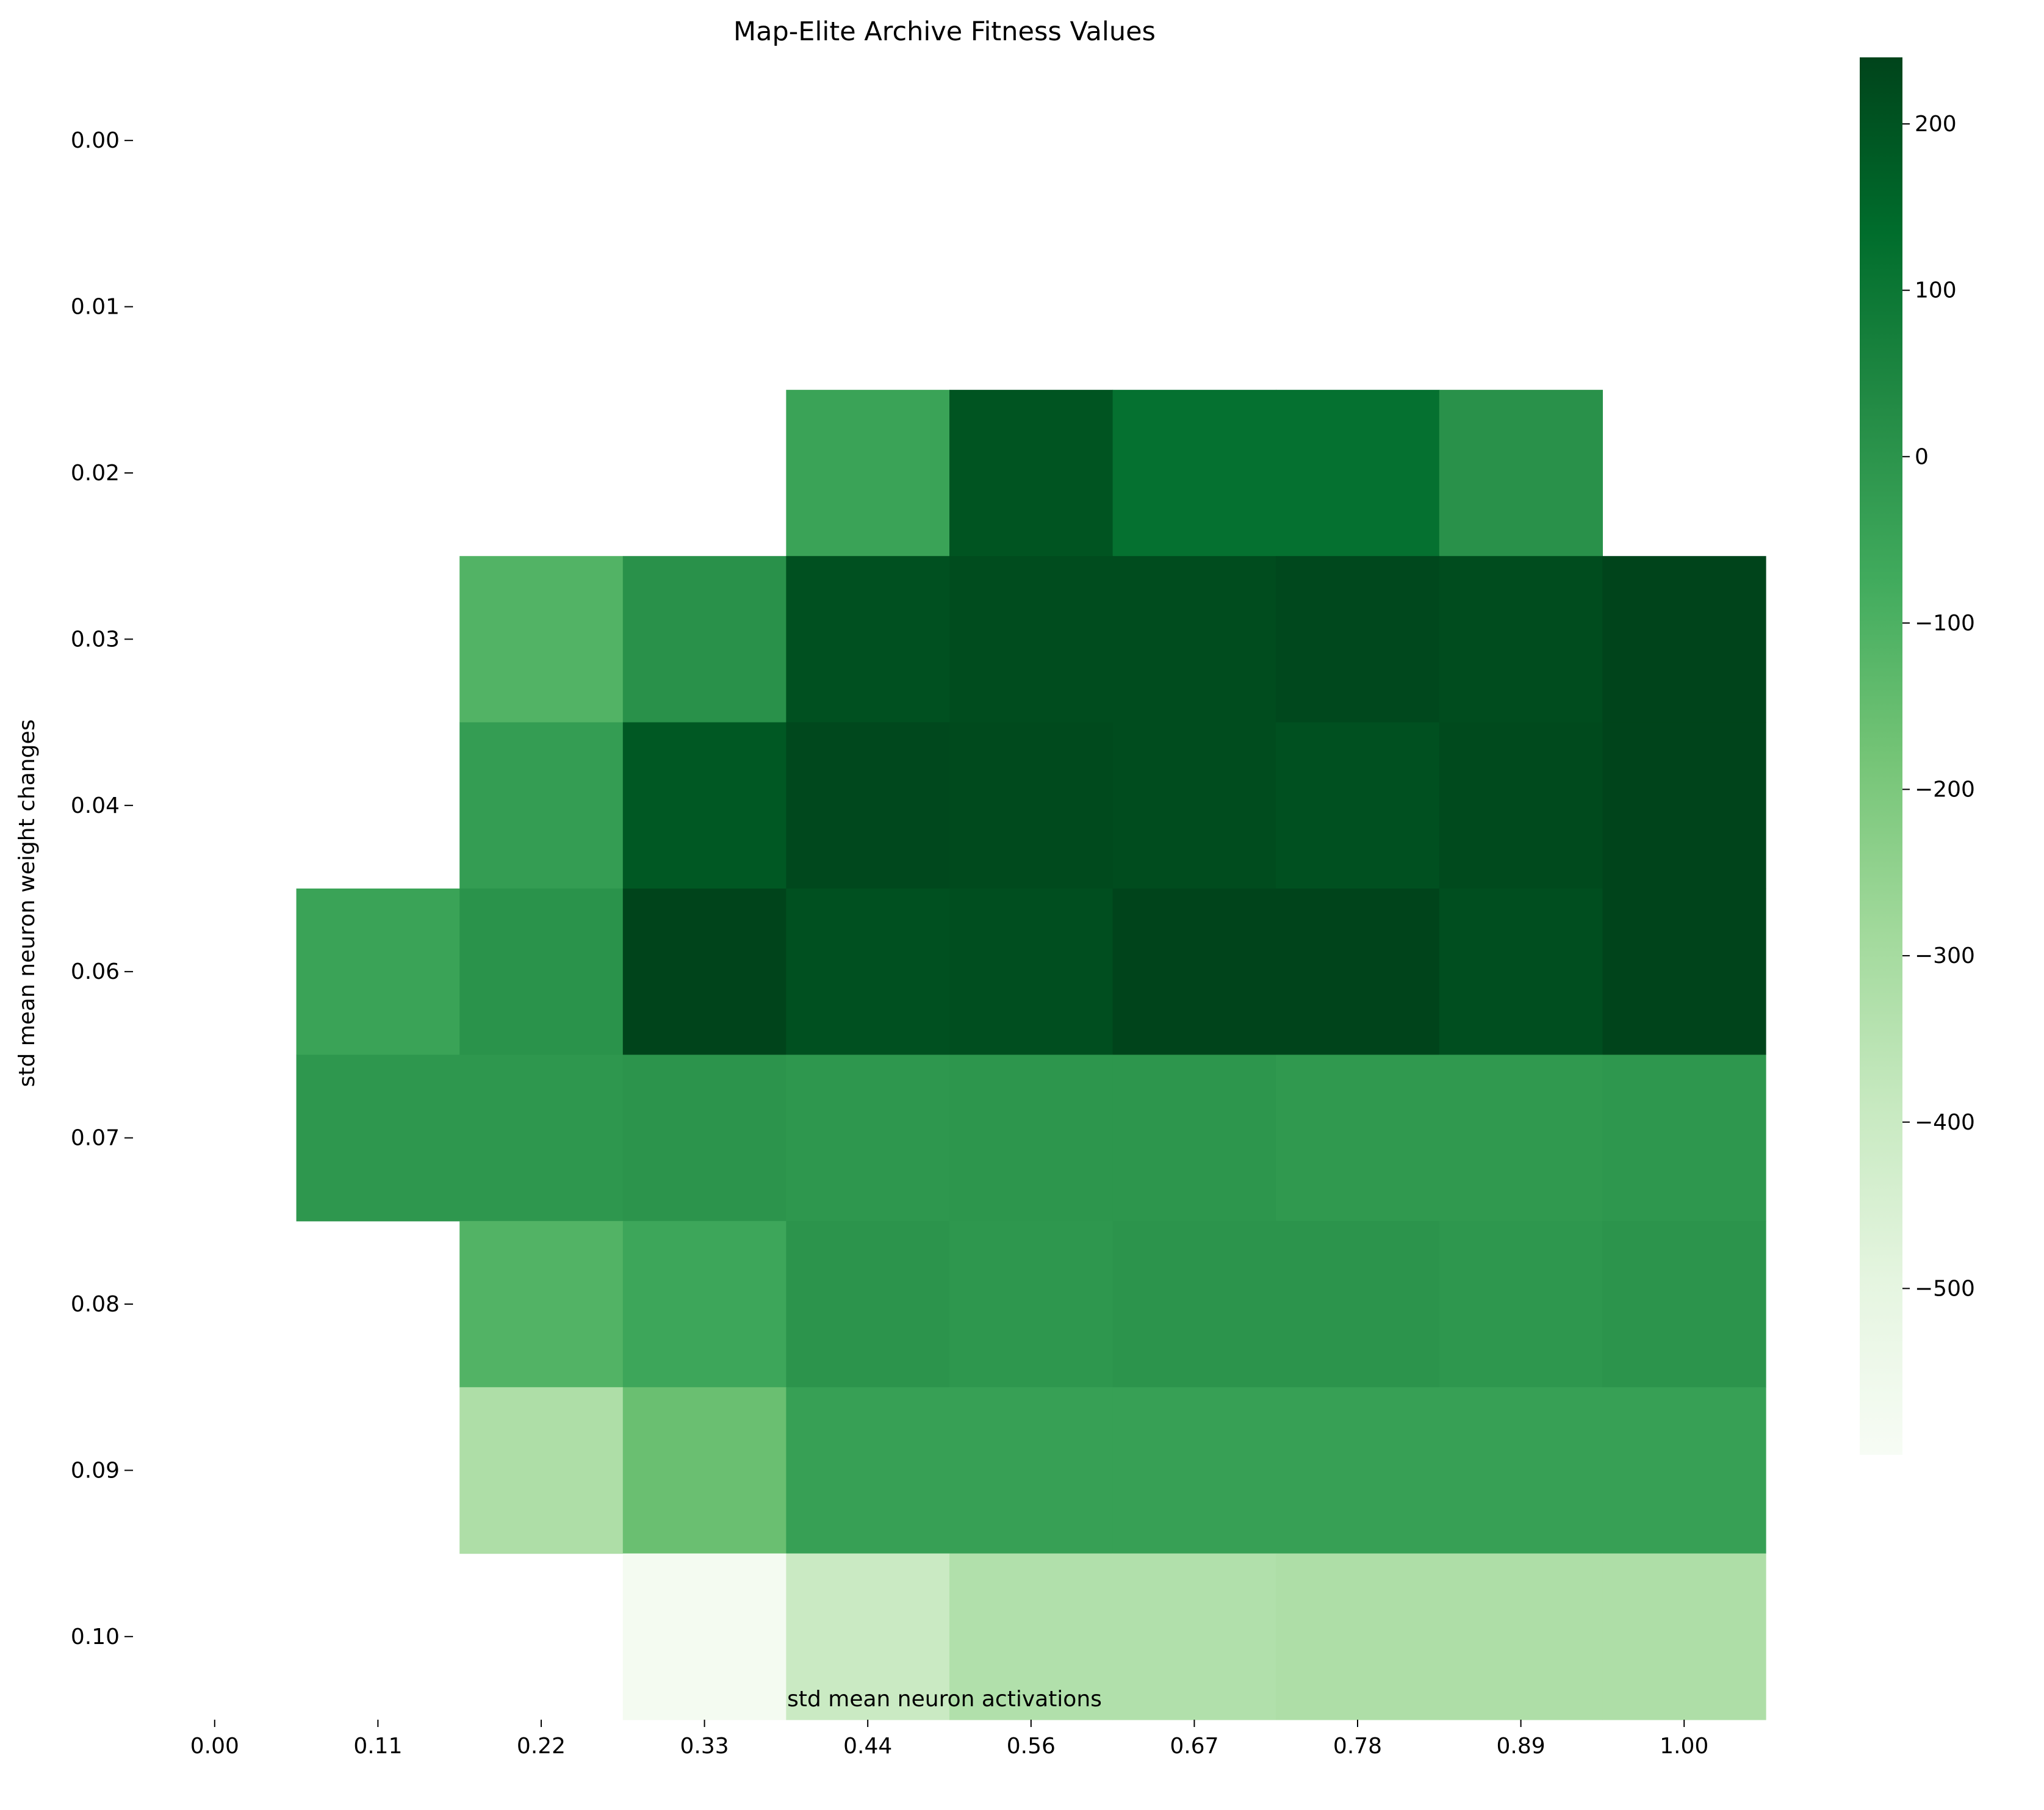  Describe the element at coordinates (1945, 1288) in the screenshot. I see `colorbar-tick-label: −500` at that location.